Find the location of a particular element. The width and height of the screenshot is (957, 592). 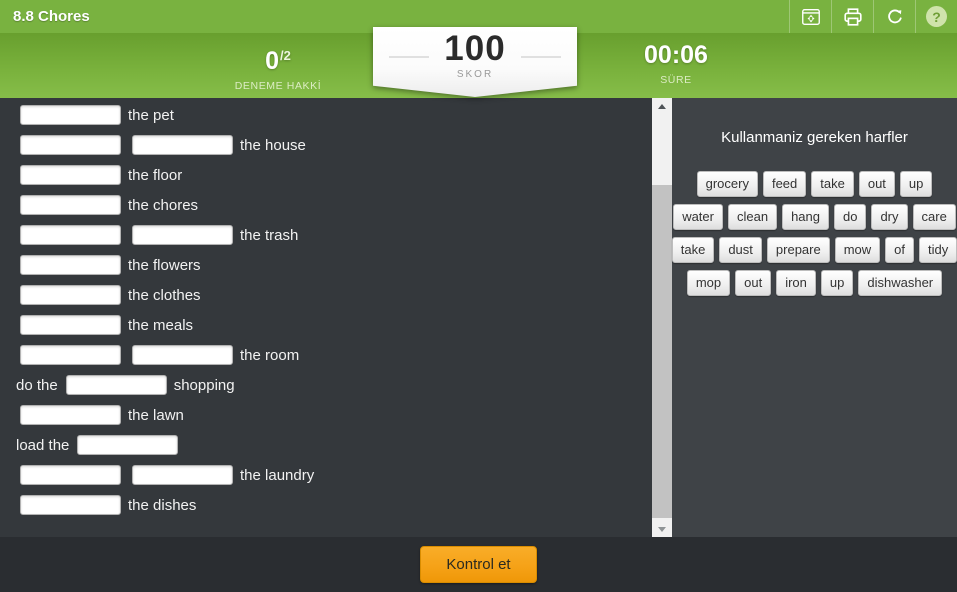

help-button: ? is located at coordinates (936, 16).